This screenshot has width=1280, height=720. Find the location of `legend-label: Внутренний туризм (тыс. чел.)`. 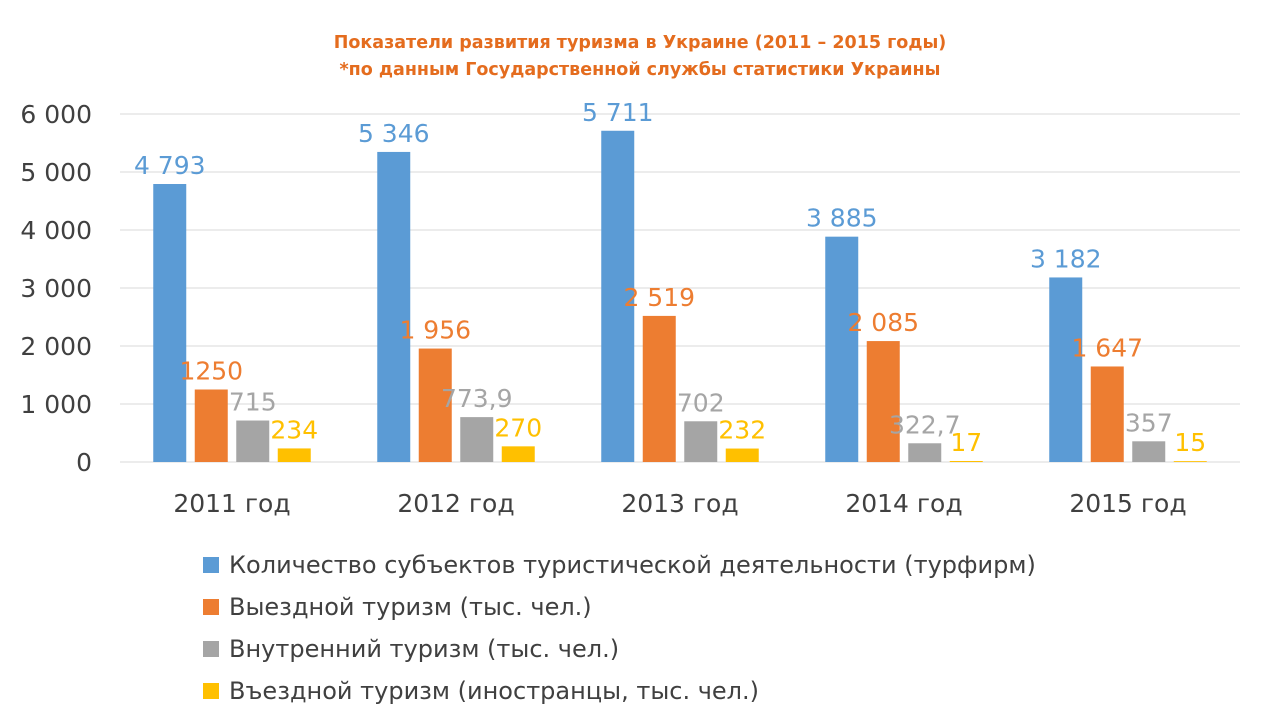

legend-label: Внутренний туризм (тыс. чел.) is located at coordinates (424, 649).